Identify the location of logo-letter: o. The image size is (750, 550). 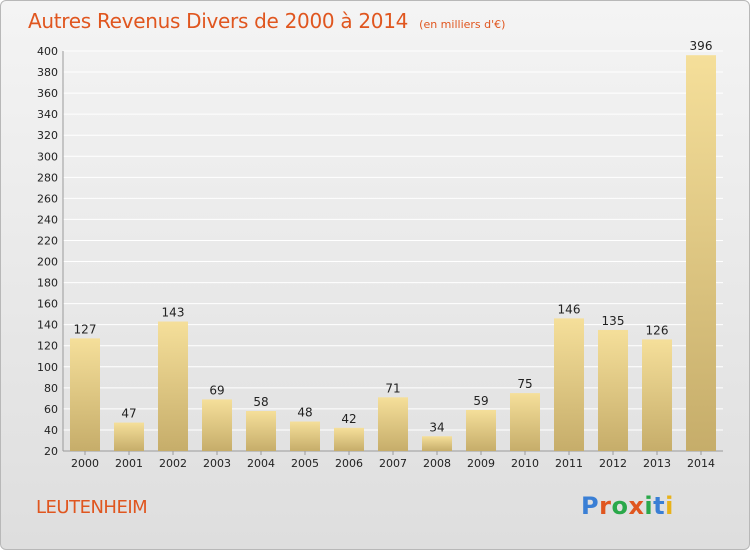
(620, 506).